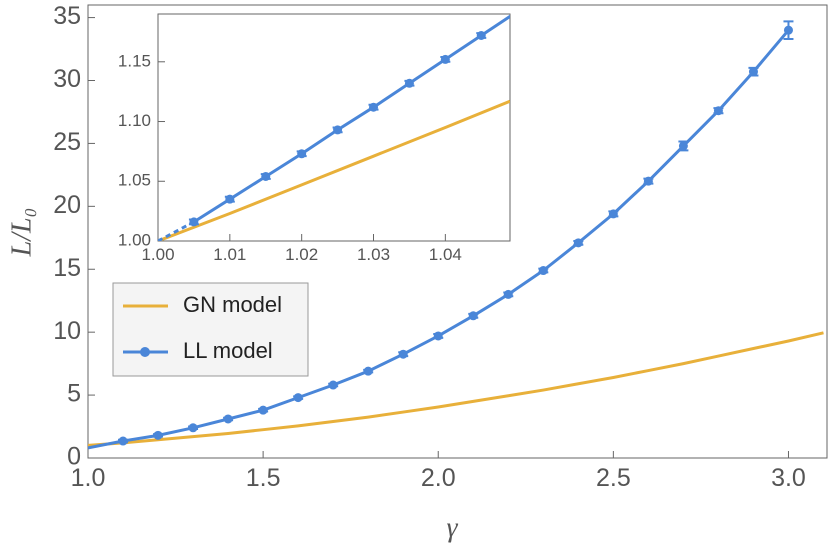 The height and width of the screenshot is (552, 830). Describe the element at coordinates (88, 478) in the screenshot. I see `x-tick-label: 1.0` at that location.